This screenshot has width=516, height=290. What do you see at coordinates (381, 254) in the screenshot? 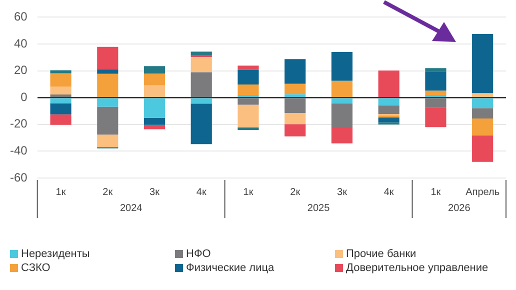
I see `legend-label: Прочие банки` at bounding box center [381, 254].